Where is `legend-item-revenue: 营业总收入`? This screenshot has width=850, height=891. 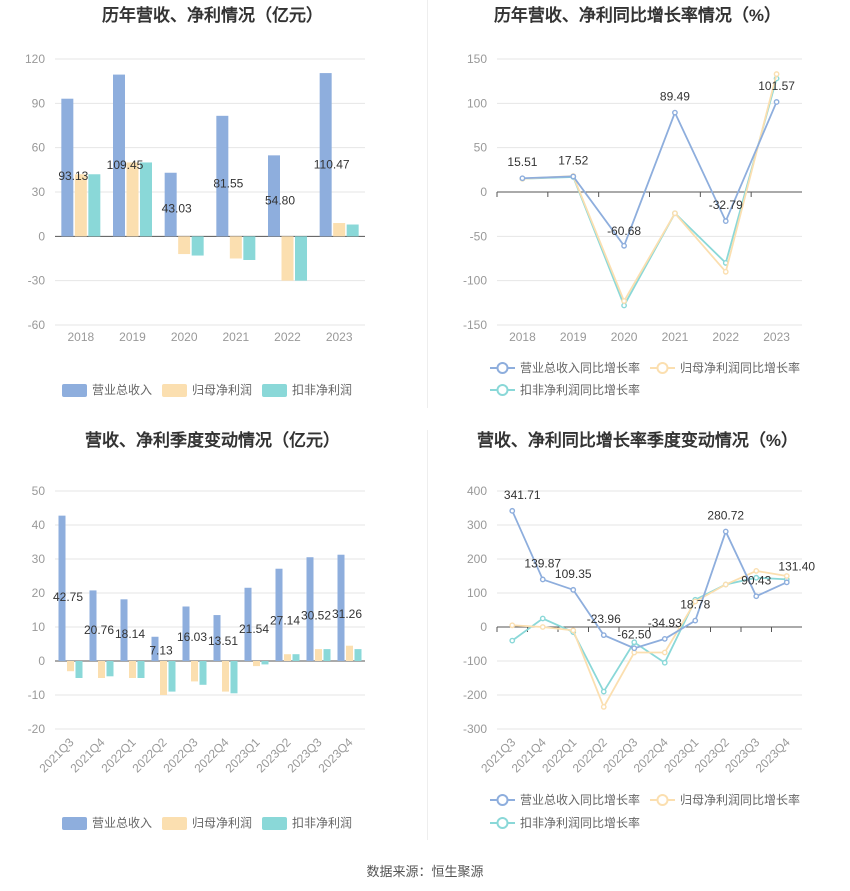 legend-item-revenue: 营业总收入 is located at coordinates (107, 390).